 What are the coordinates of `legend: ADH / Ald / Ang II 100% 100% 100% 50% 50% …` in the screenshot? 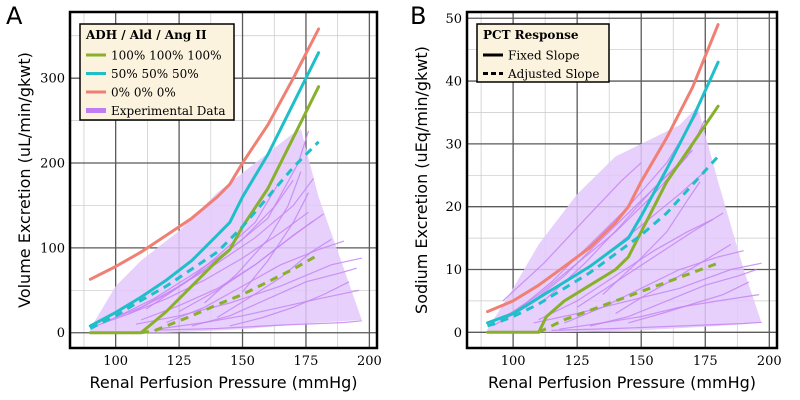 It's located at (157, 72).